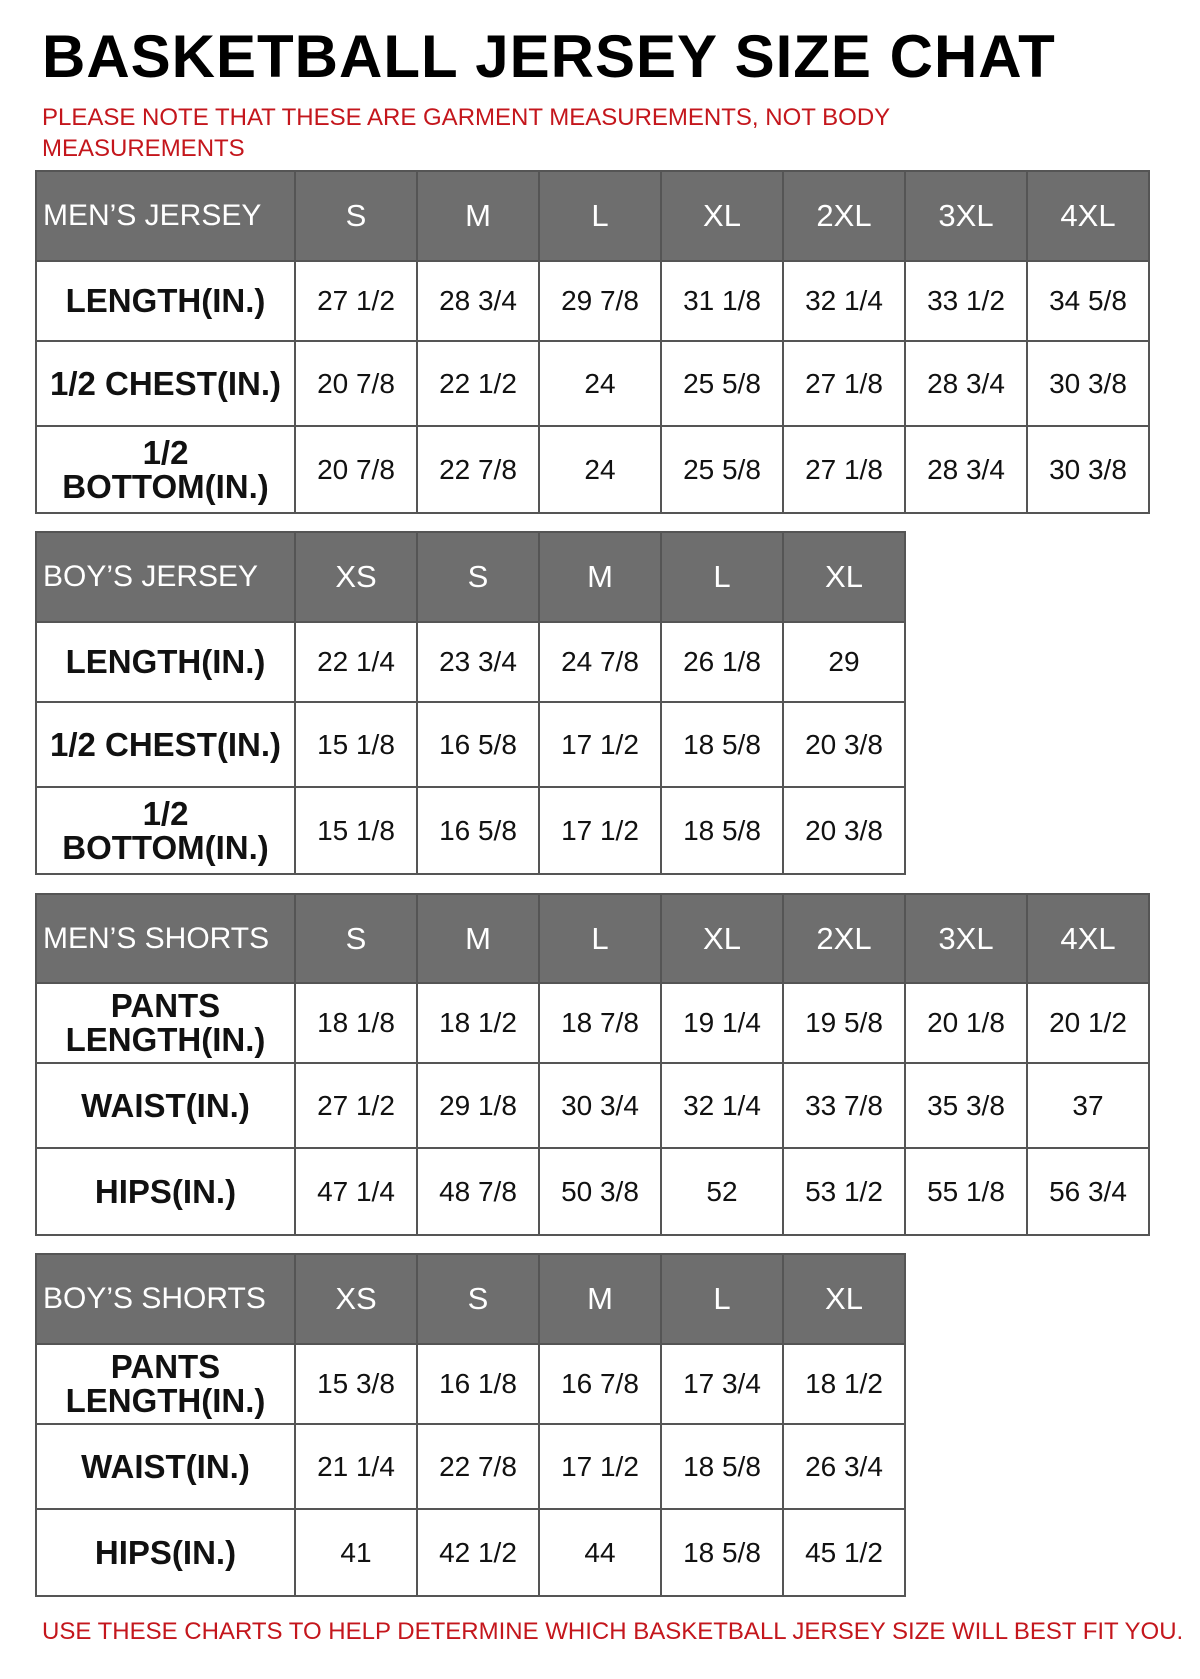  Describe the element at coordinates (356, 1105) in the screenshot. I see `measurement-value: 27 1/2` at that location.